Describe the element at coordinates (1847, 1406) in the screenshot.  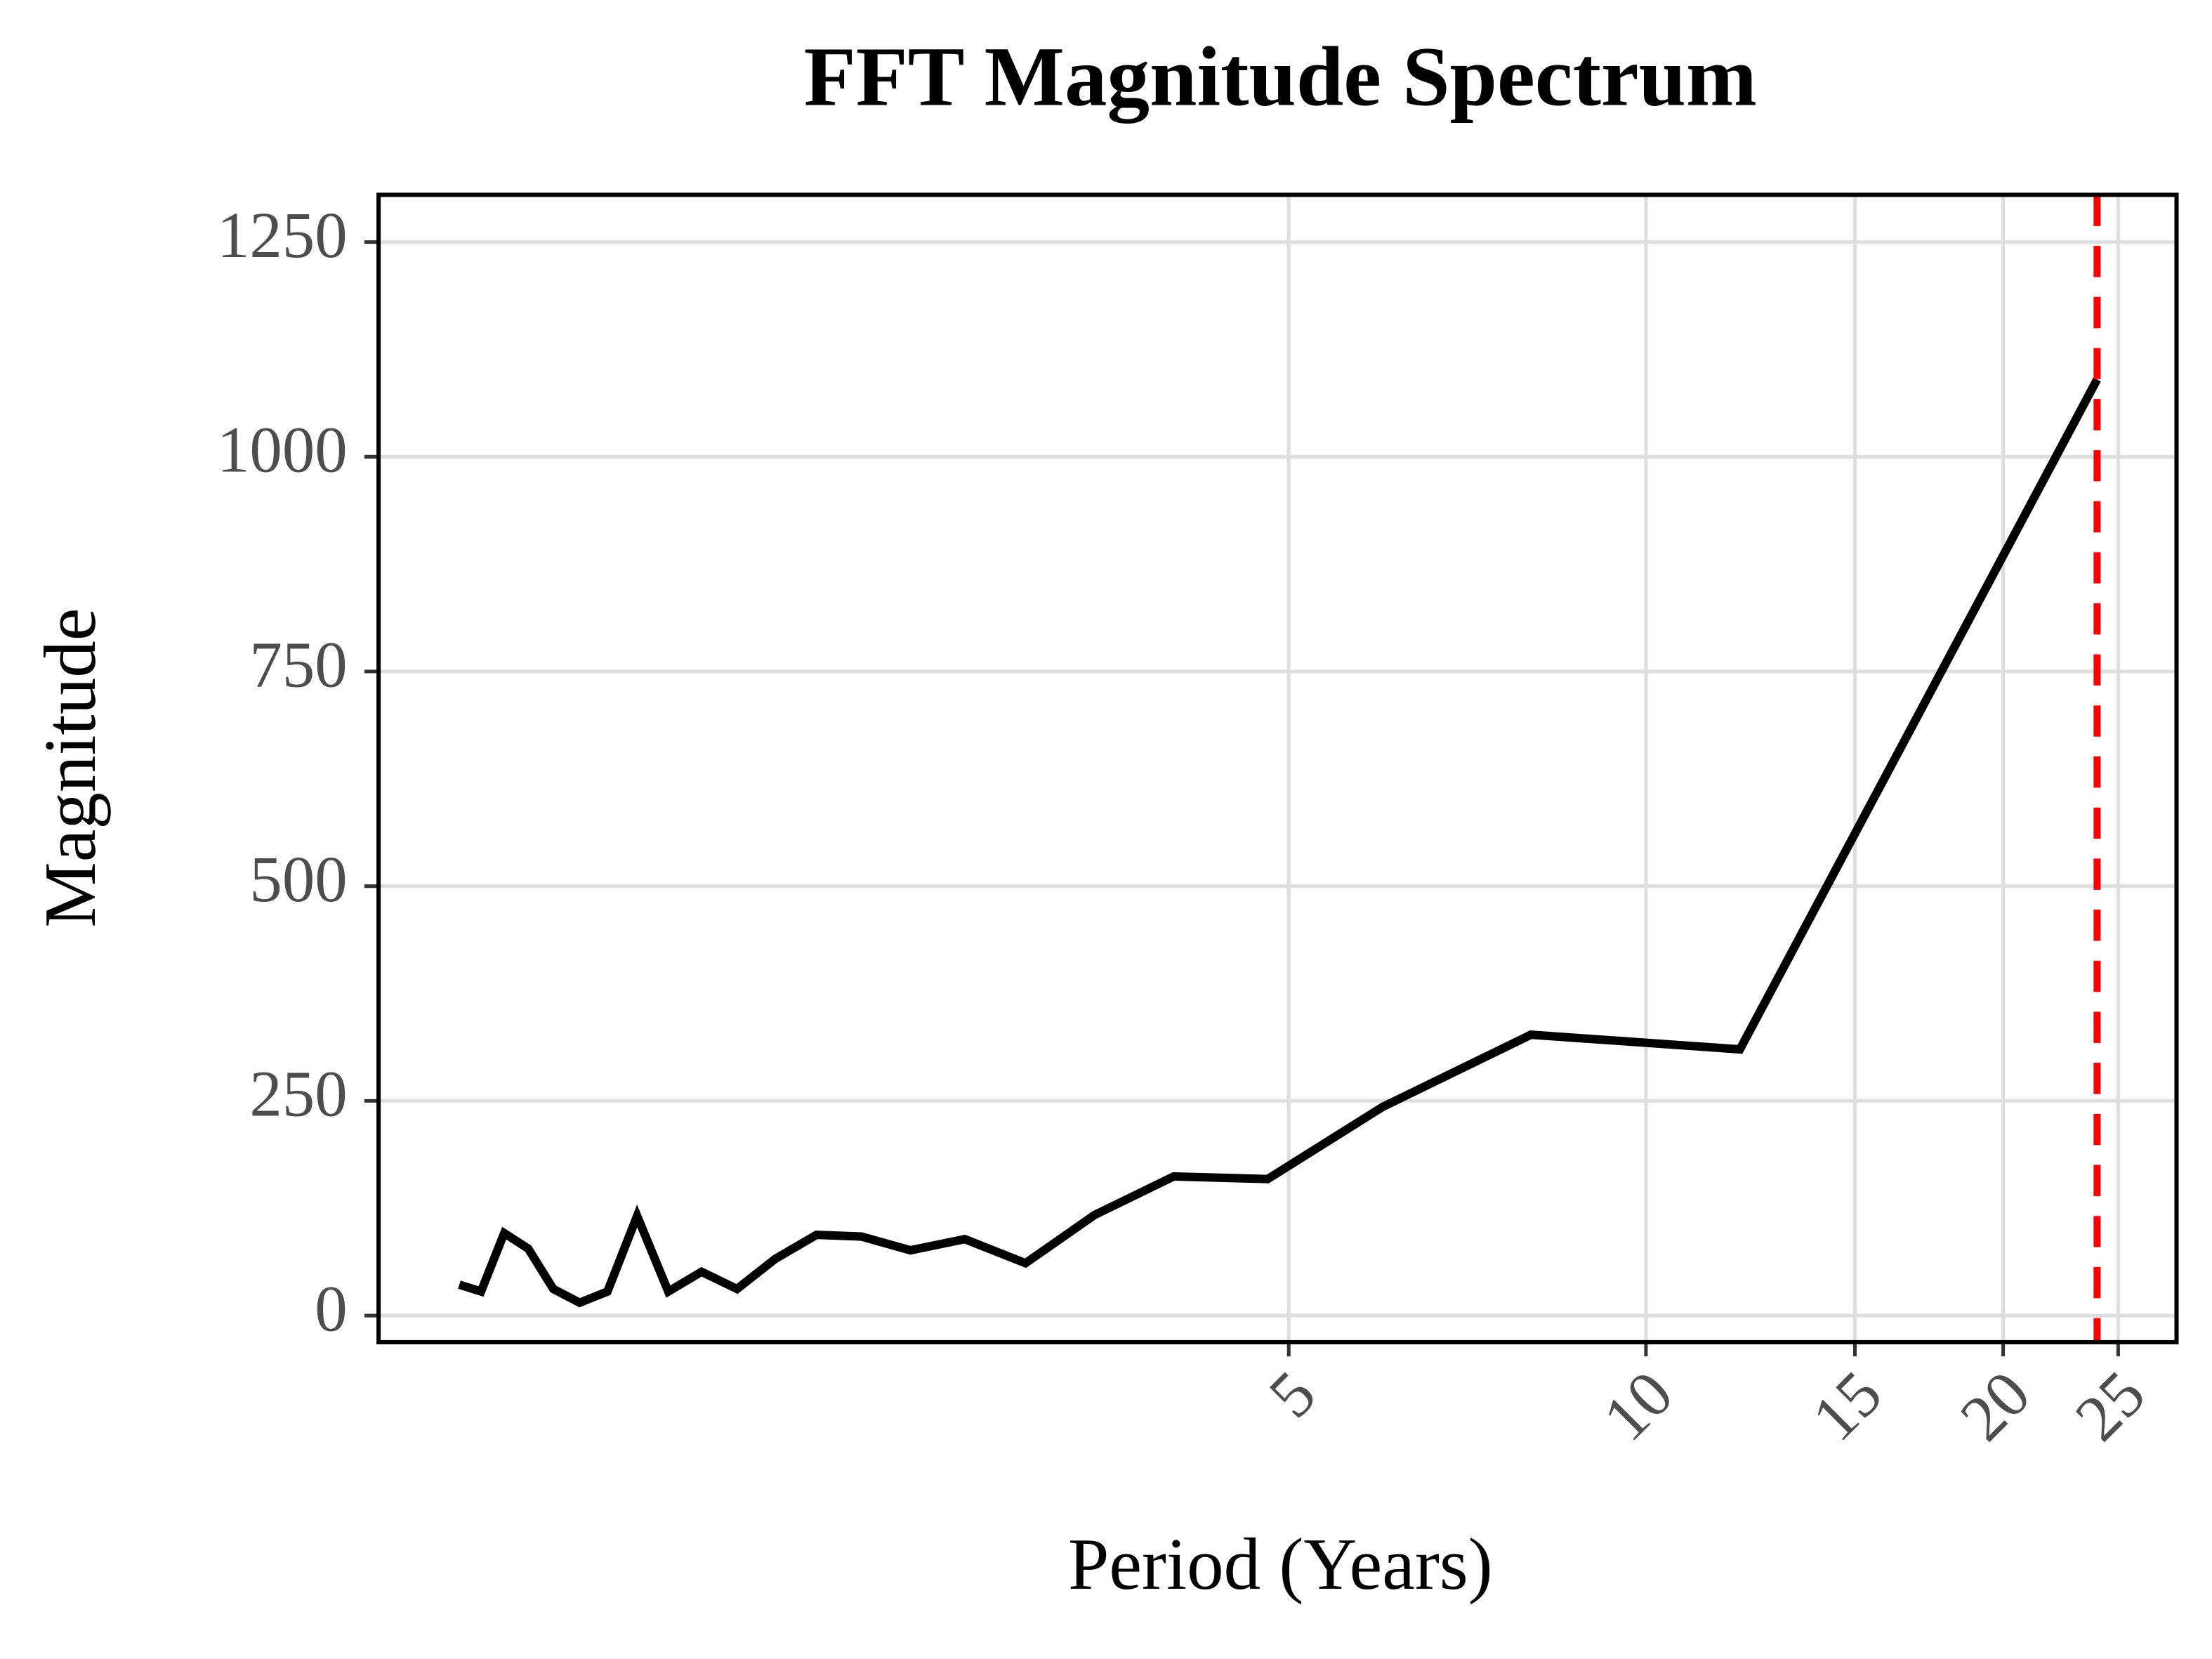
I see `x-tick-label: 15` at that location.